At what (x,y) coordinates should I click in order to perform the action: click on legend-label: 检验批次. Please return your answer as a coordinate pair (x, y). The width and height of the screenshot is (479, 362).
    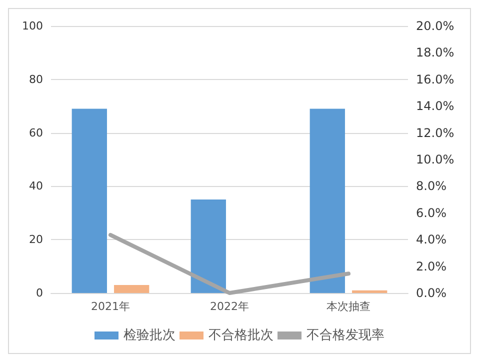
    Looking at the image, I should click on (150, 335).